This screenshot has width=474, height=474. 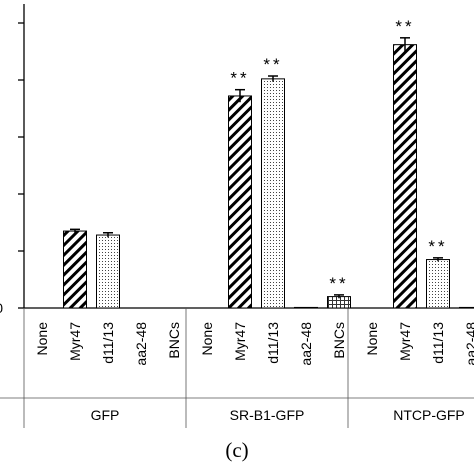 What do you see at coordinates (267, 415) in the screenshot?
I see `group-label: SR-B1-GFP` at bounding box center [267, 415].